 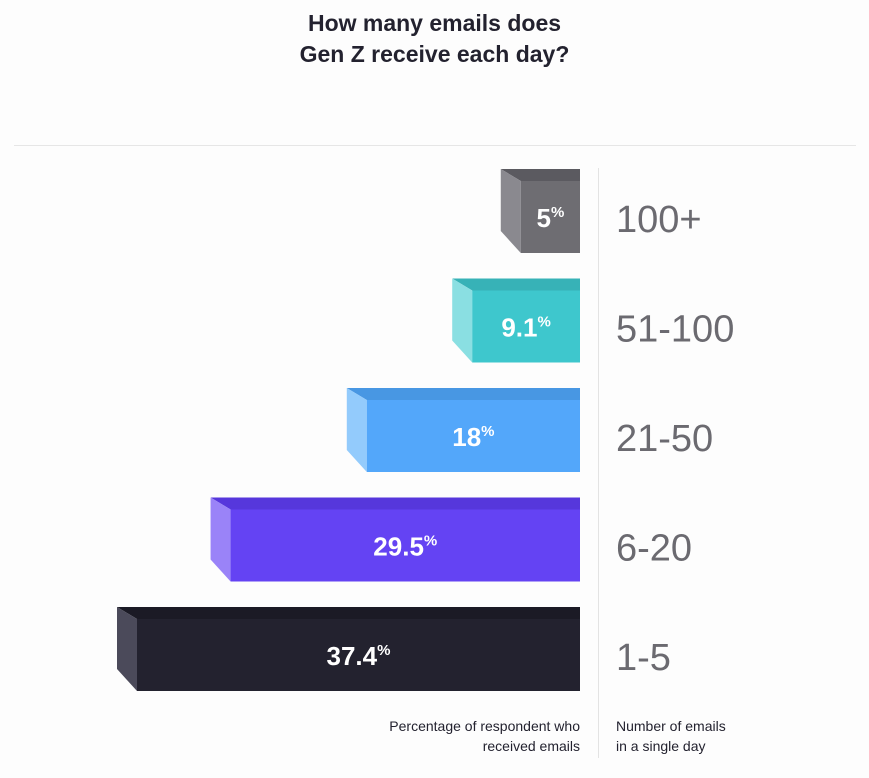 I want to click on bar-6-20: 29.5% 6-20, so click(x=451, y=539).